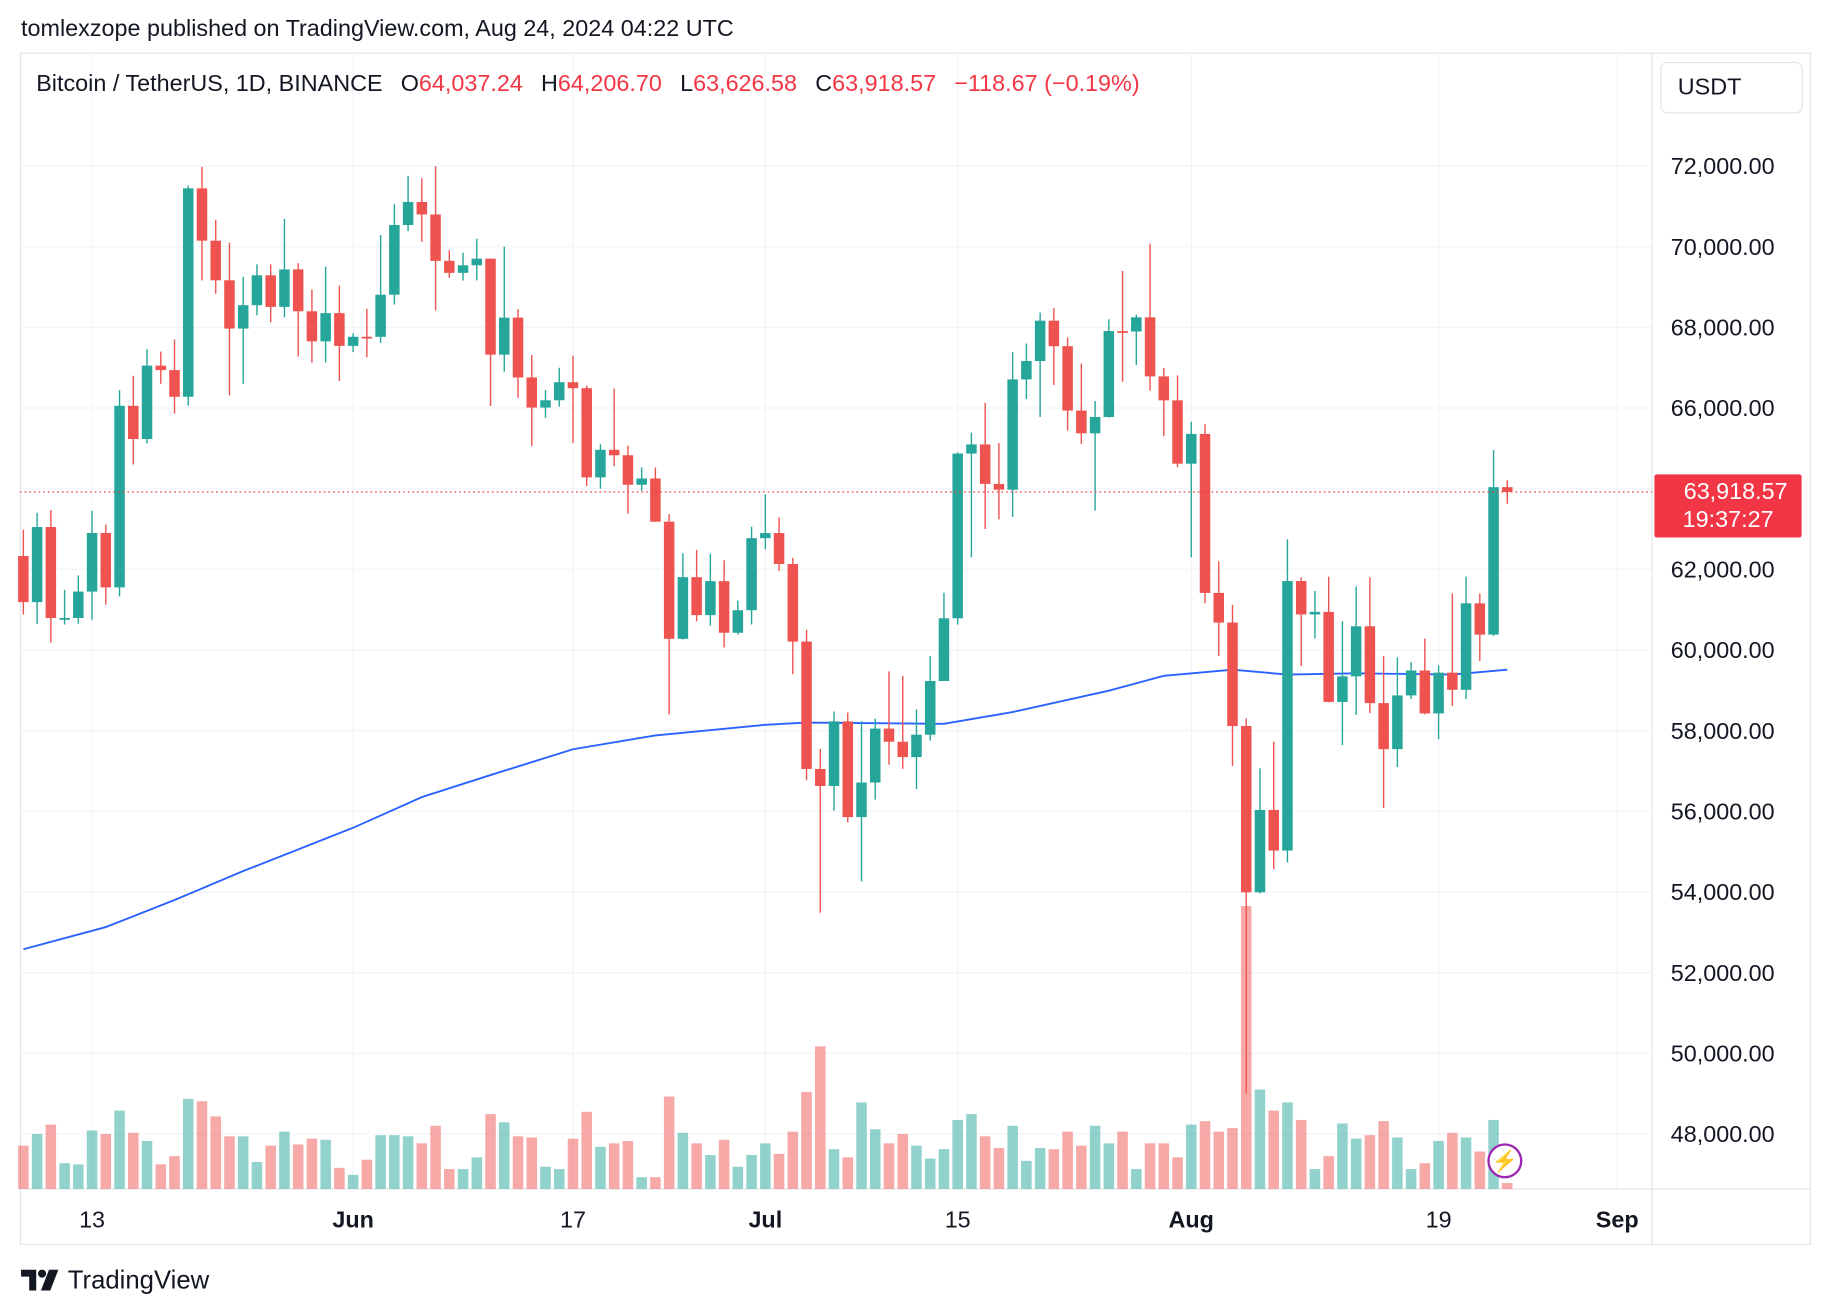 The image size is (1832, 1314). I want to click on symbol-title: Bitcoin / TetherUS, 1D, BINANCE, so click(209, 84).